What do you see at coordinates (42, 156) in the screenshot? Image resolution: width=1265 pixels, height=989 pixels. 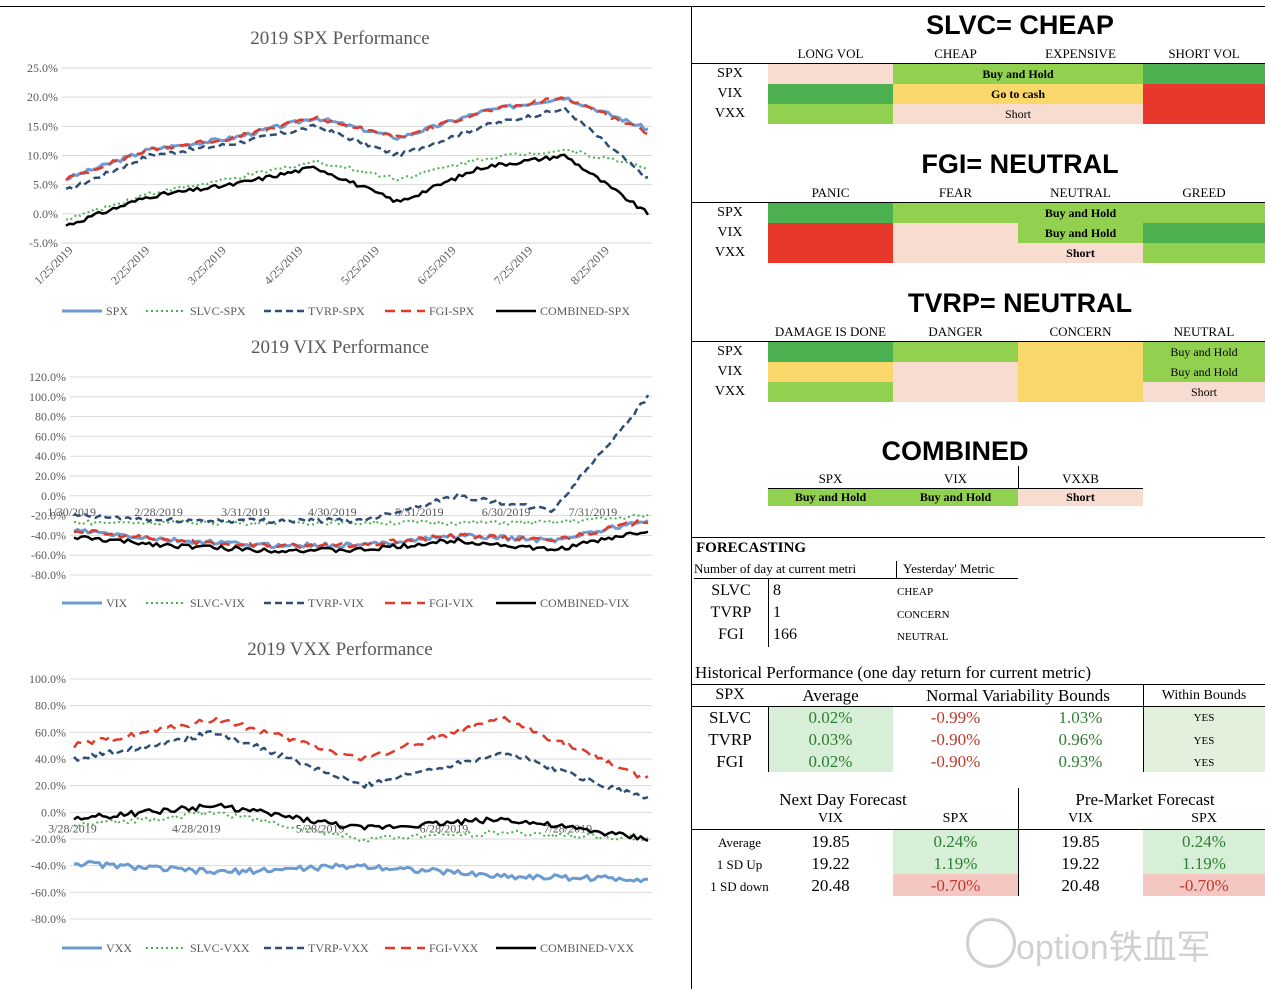 I see `y-tick-label: 10.0%` at bounding box center [42, 156].